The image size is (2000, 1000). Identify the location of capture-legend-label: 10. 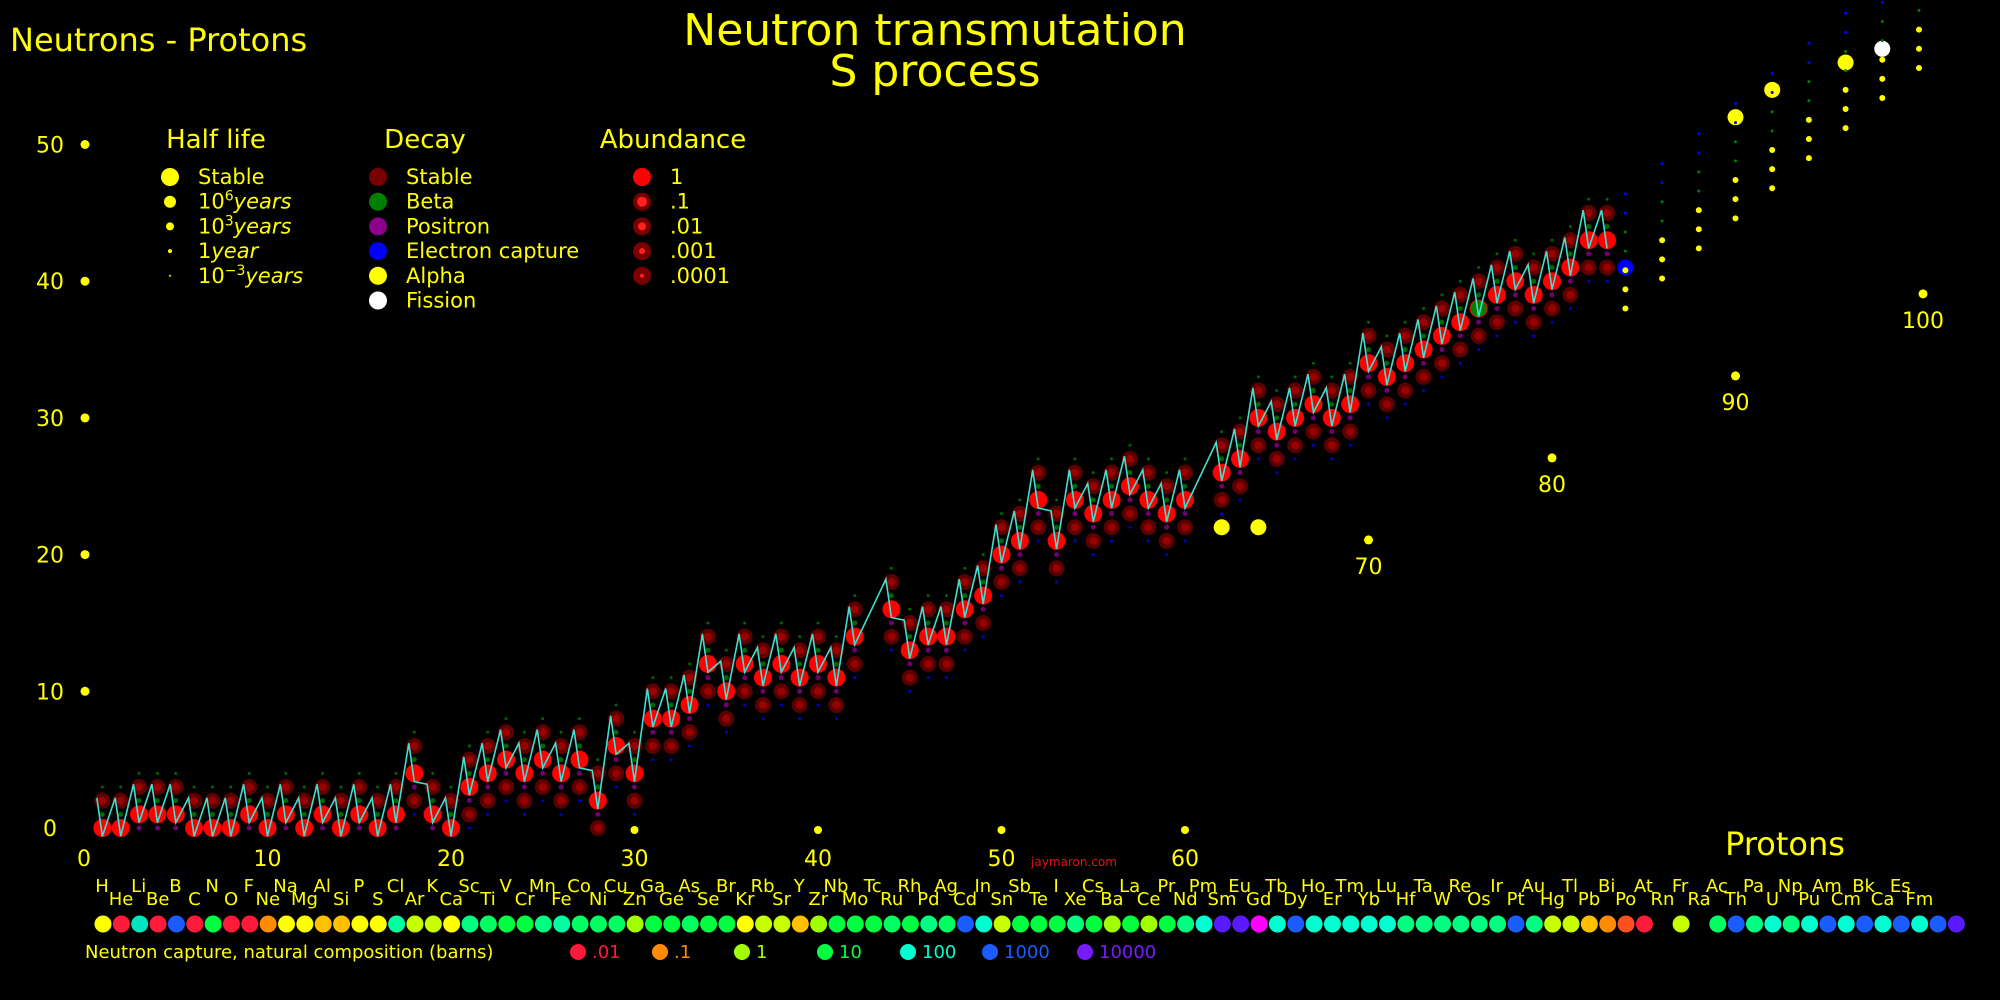
(850, 952).